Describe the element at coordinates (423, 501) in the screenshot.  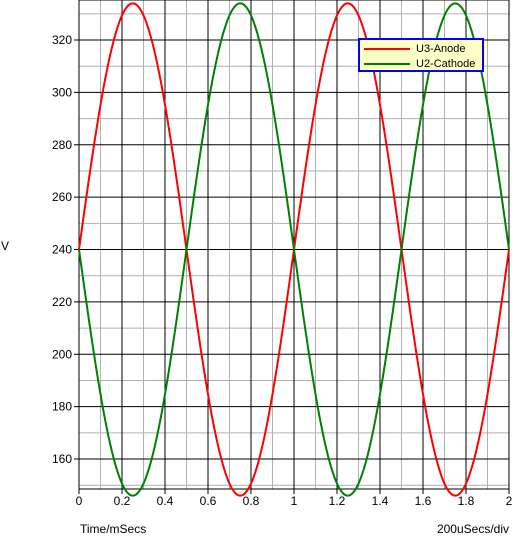
I see `x-tick-label: 1.6` at that location.